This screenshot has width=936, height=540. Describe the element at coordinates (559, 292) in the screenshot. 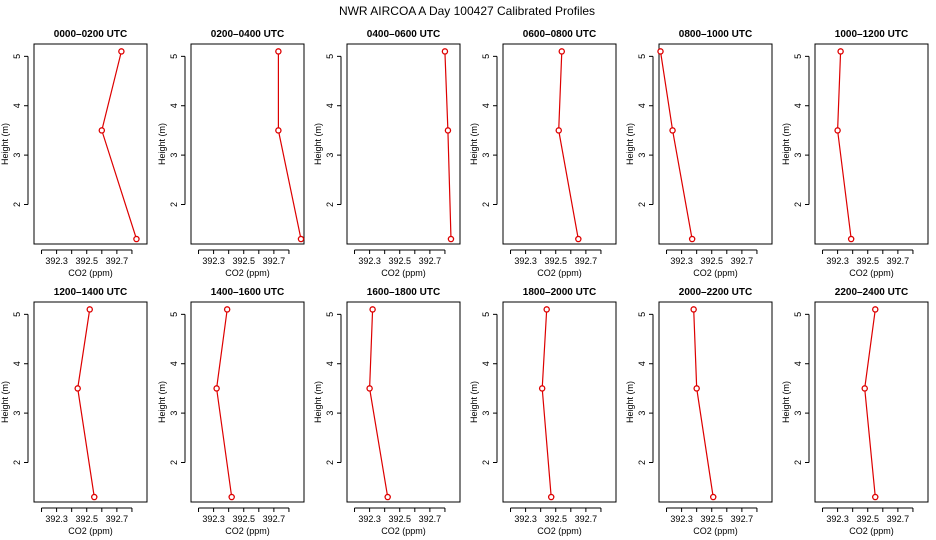

I see `panel-title: 1800–2000 UTC` at that location.